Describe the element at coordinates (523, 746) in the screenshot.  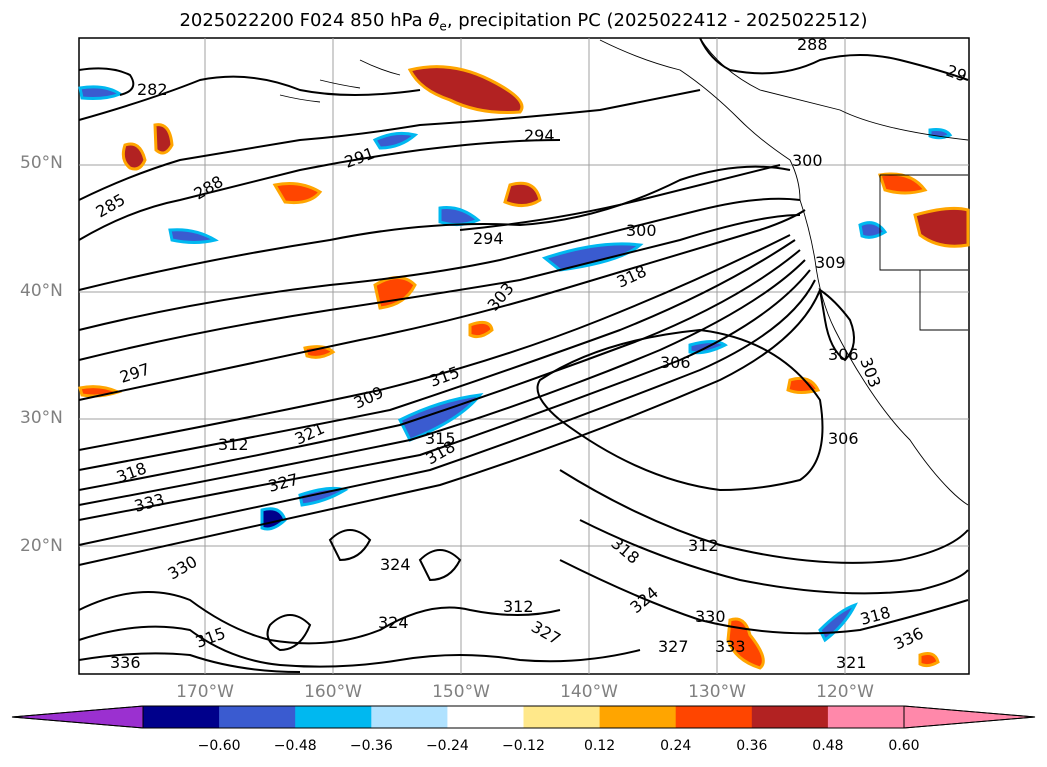
I see `colorbar-tick-label: −0.12` at that location.